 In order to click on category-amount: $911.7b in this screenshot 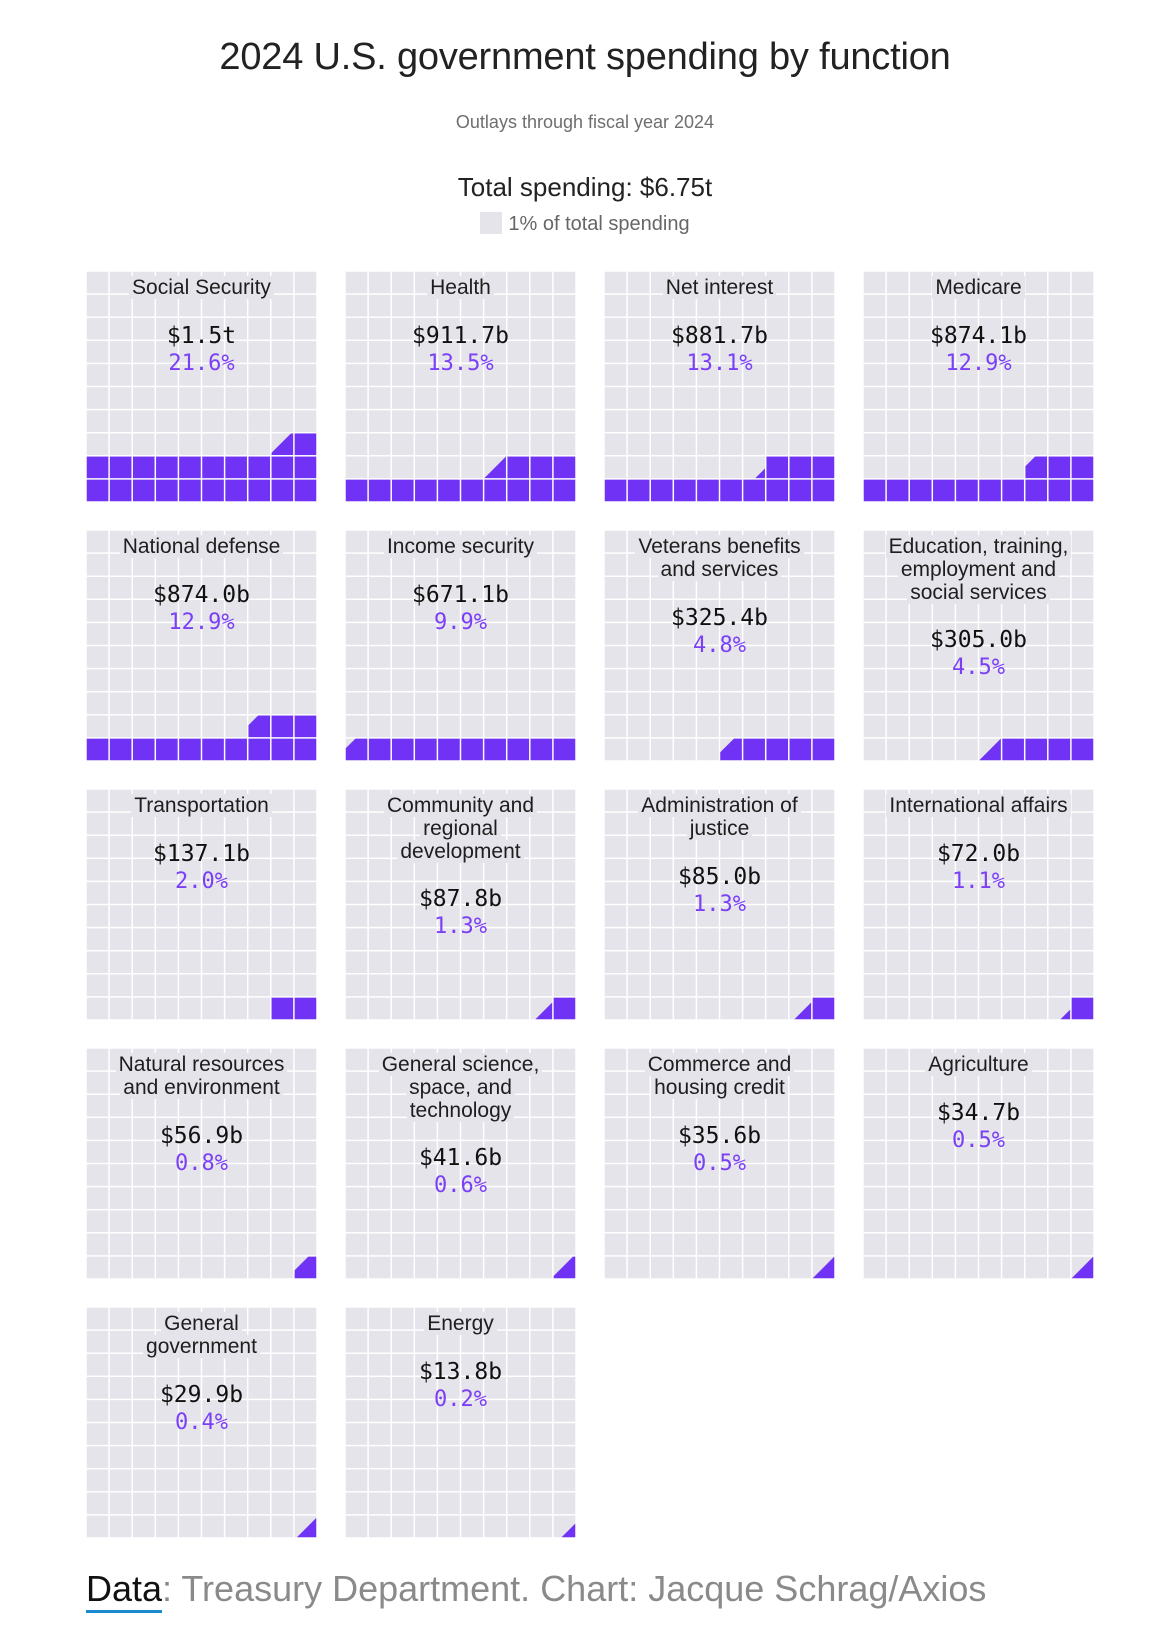, I will do `click(460, 336)`.